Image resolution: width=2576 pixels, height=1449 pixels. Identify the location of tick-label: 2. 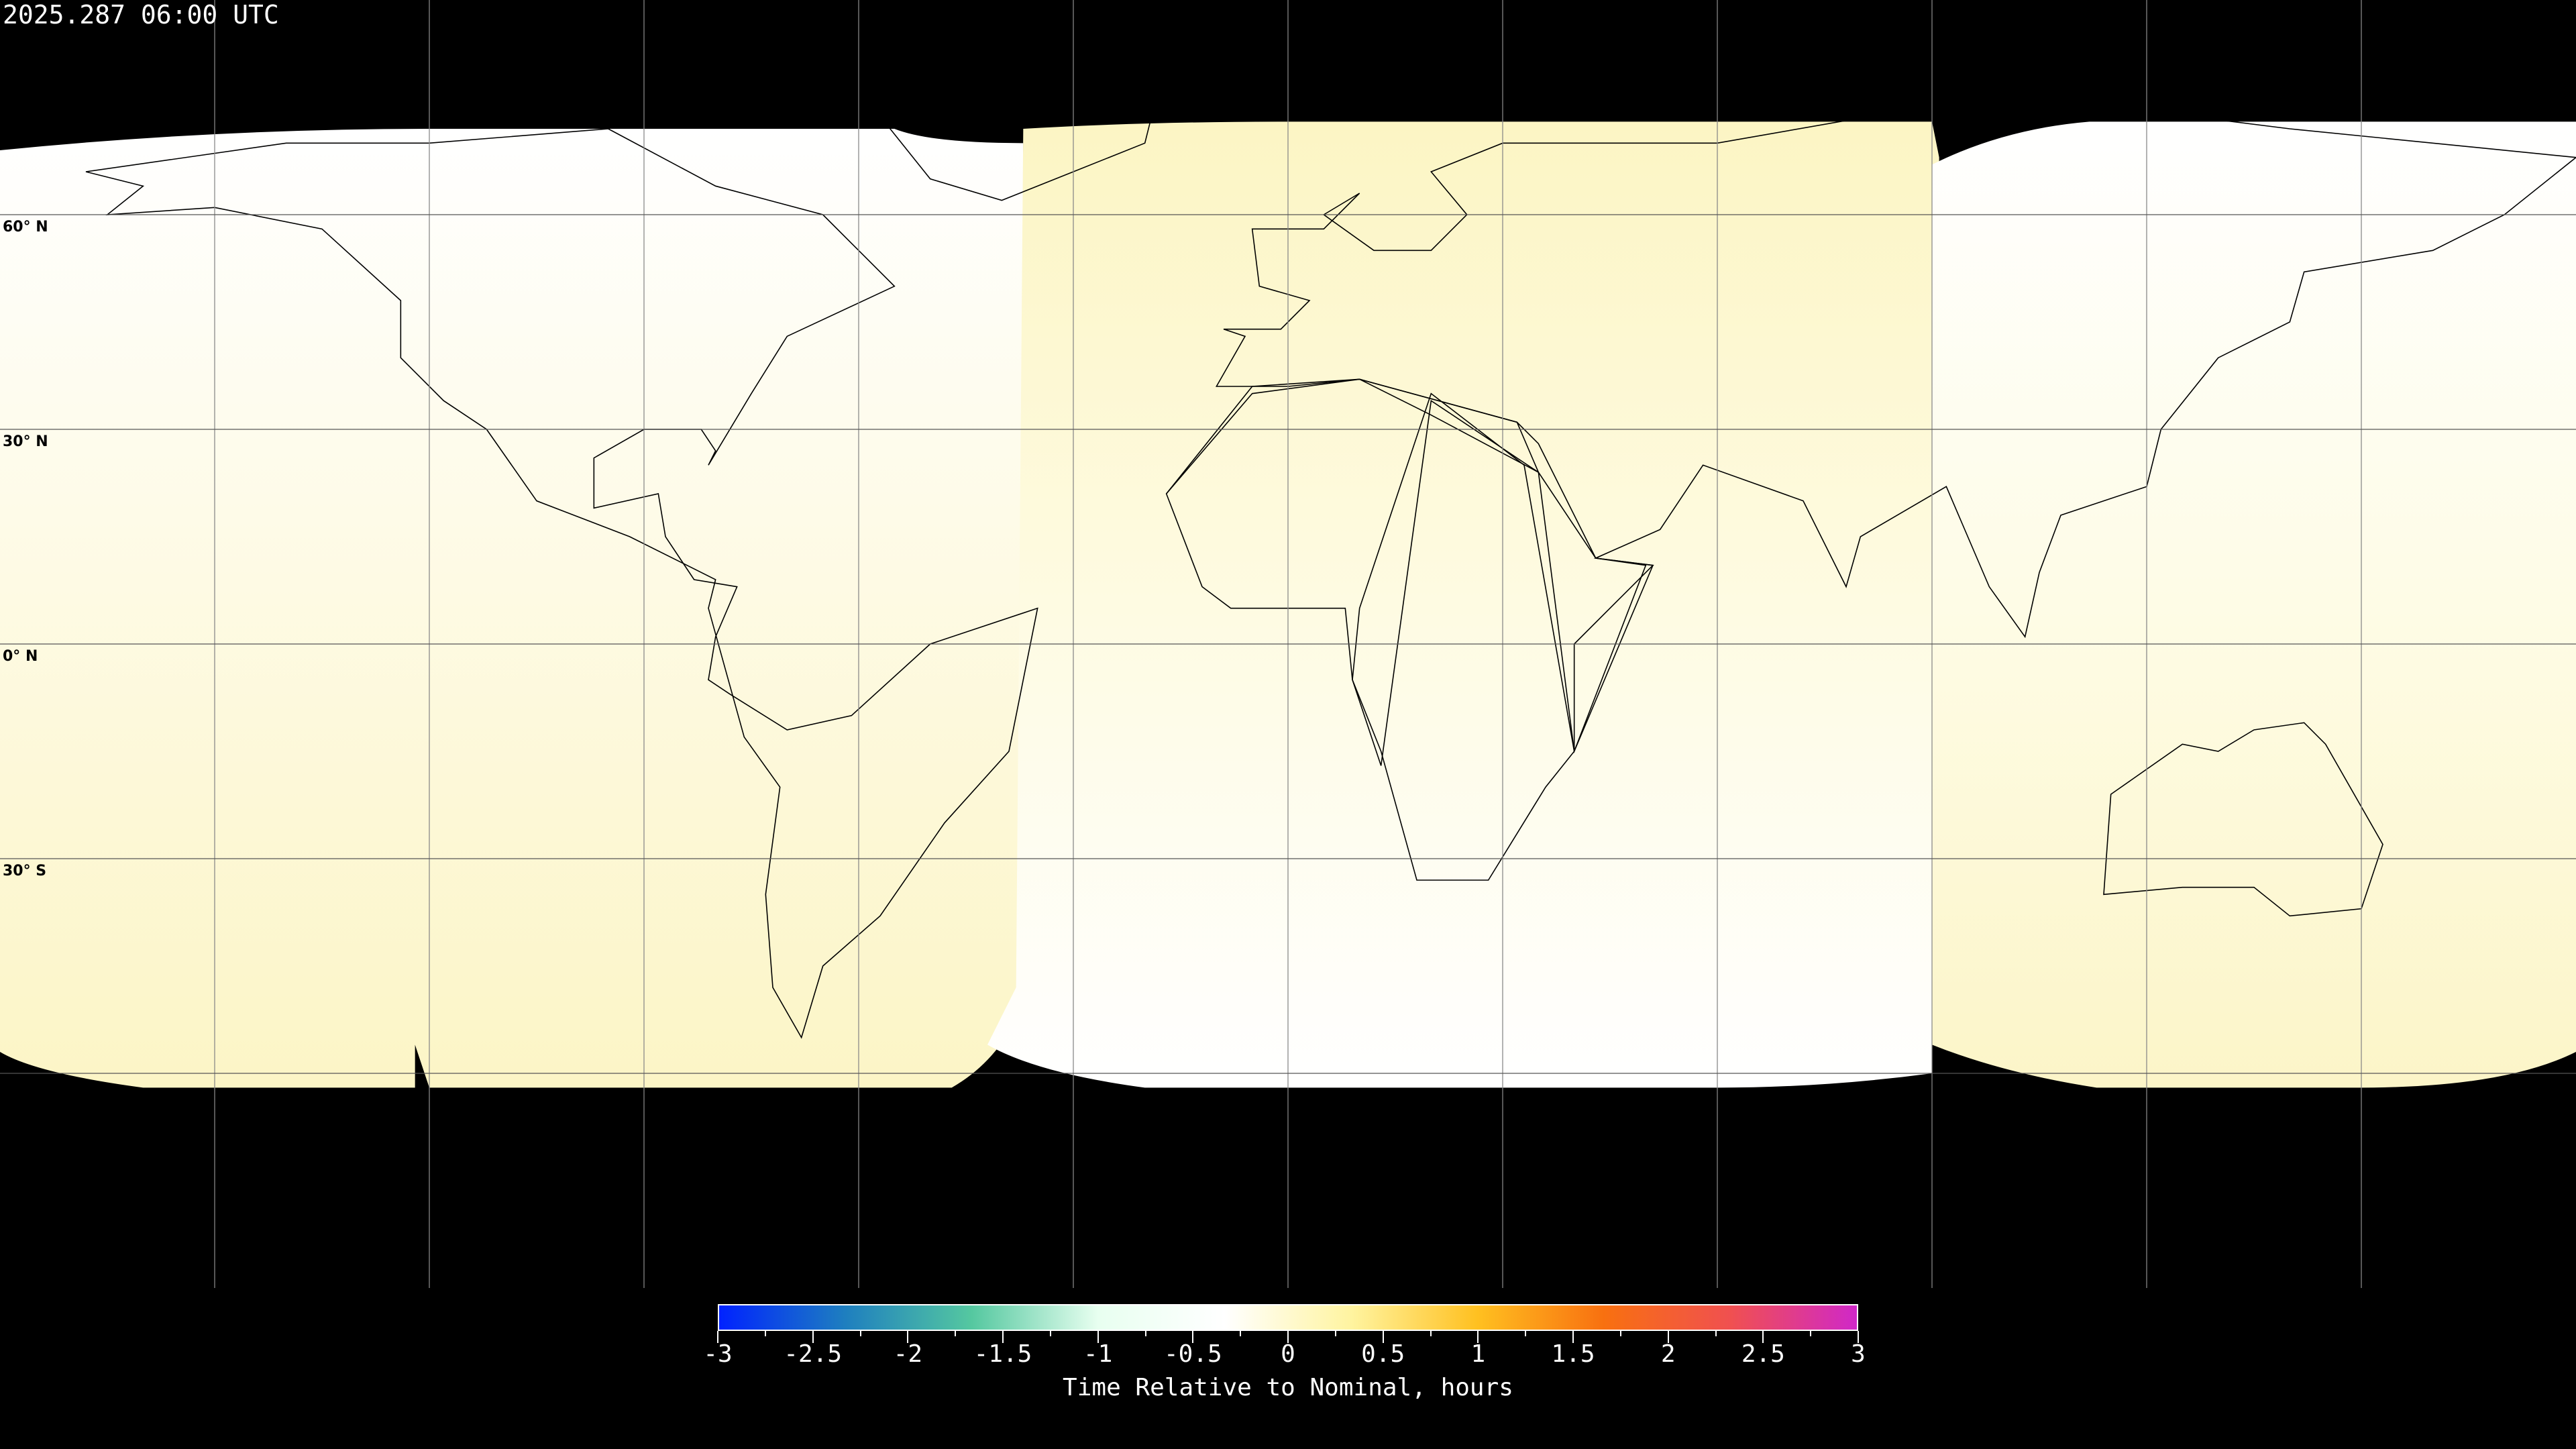
(1668, 1354).